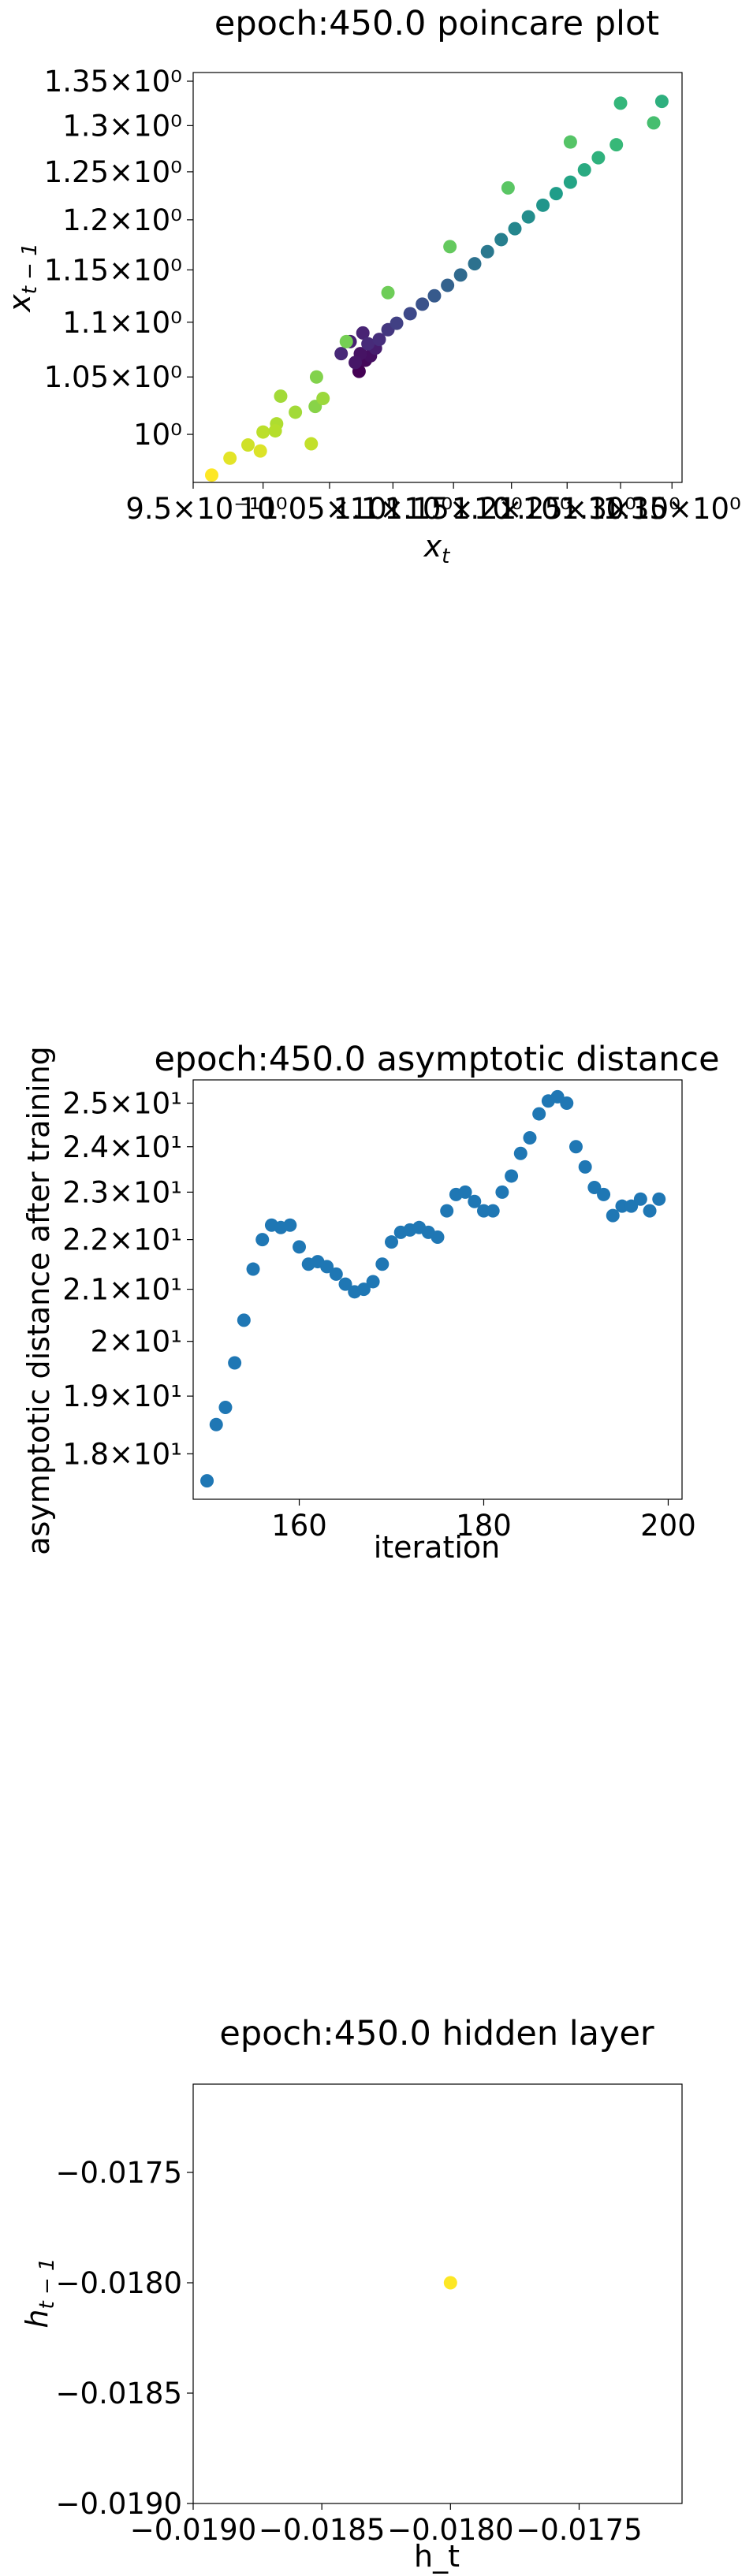  Describe the element at coordinates (122, 1240) in the screenshot. I see `asymptotic-y-tick-label: 2.2×10¹` at that location.